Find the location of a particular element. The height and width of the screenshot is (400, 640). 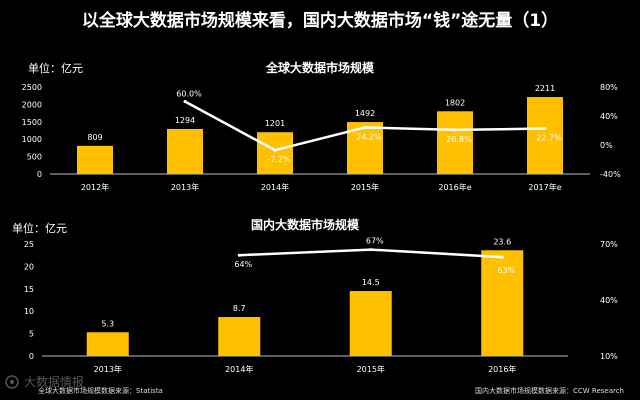

bar-value-label: 23.6 is located at coordinates (502, 241).